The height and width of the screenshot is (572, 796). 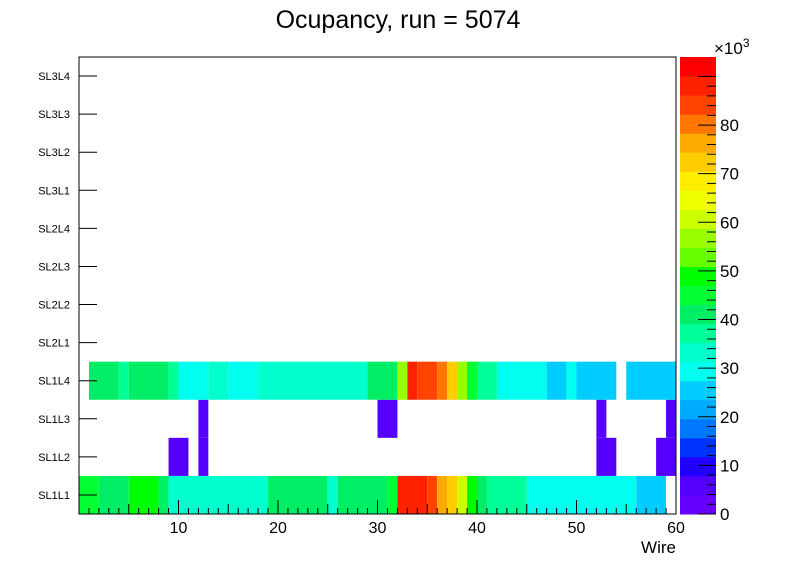 What do you see at coordinates (54, 306) in the screenshot?
I see `y-tick-label: SL2L2` at bounding box center [54, 306].